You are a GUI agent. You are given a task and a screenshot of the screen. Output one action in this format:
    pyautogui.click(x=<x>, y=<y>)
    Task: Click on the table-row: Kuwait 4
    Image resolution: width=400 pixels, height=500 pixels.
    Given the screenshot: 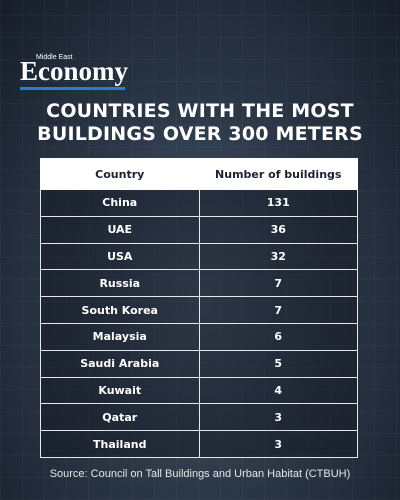 What is the action you would take?
    pyautogui.click(x=199, y=390)
    